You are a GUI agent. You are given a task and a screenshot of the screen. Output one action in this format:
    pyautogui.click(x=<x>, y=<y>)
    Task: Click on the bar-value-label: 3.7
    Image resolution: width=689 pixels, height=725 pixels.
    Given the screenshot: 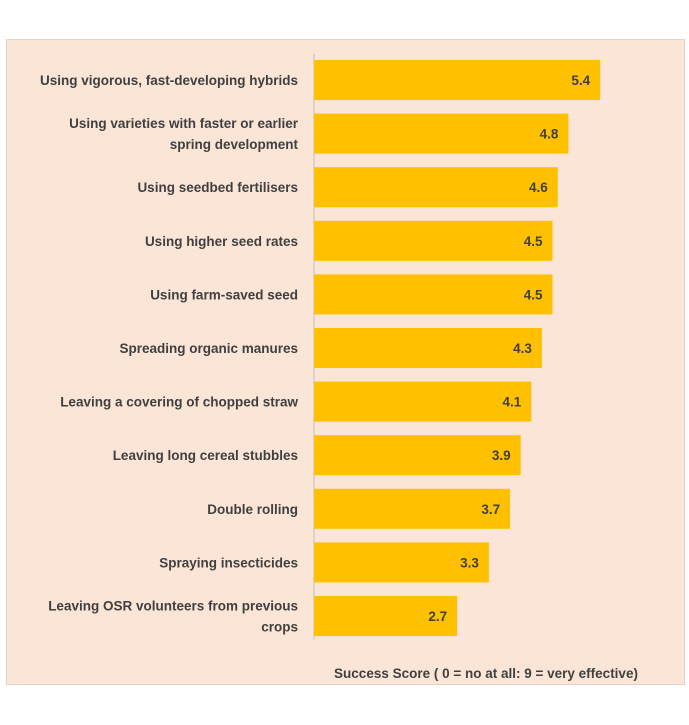 What is the action you would take?
    pyautogui.click(x=490, y=509)
    